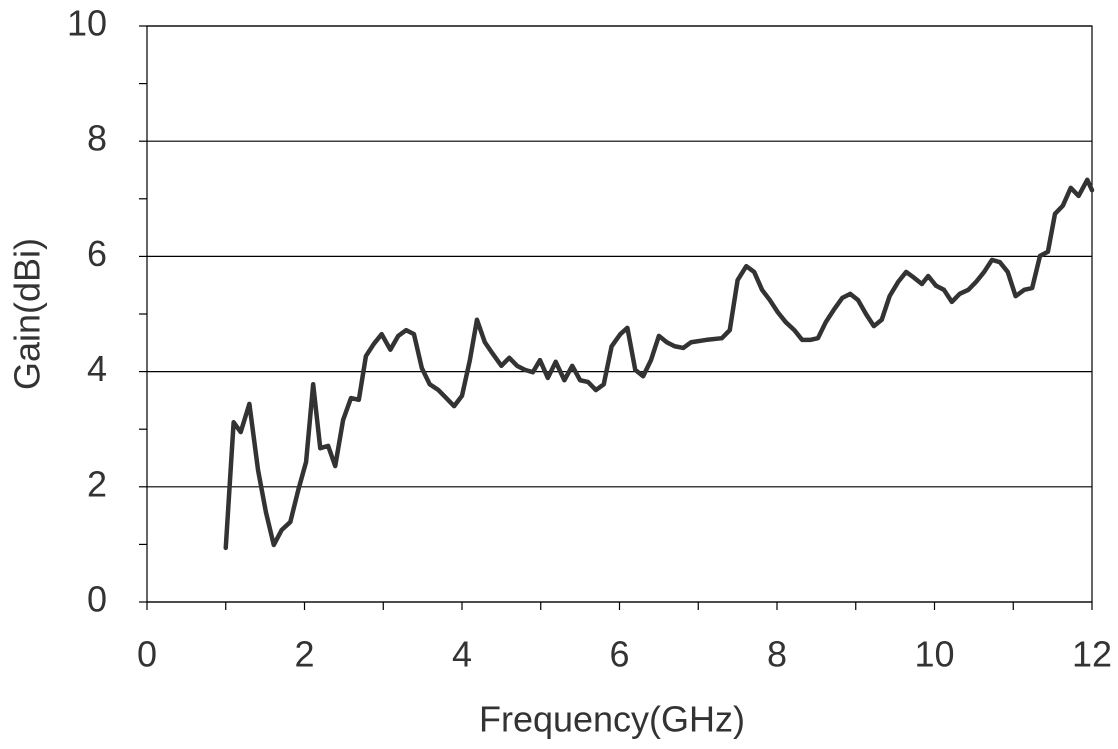 The width and height of the screenshot is (1118, 749). What do you see at coordinates (97, 599) in the screenshot?
I see `y-tick-label: 0` at bounding box center [97, 599].